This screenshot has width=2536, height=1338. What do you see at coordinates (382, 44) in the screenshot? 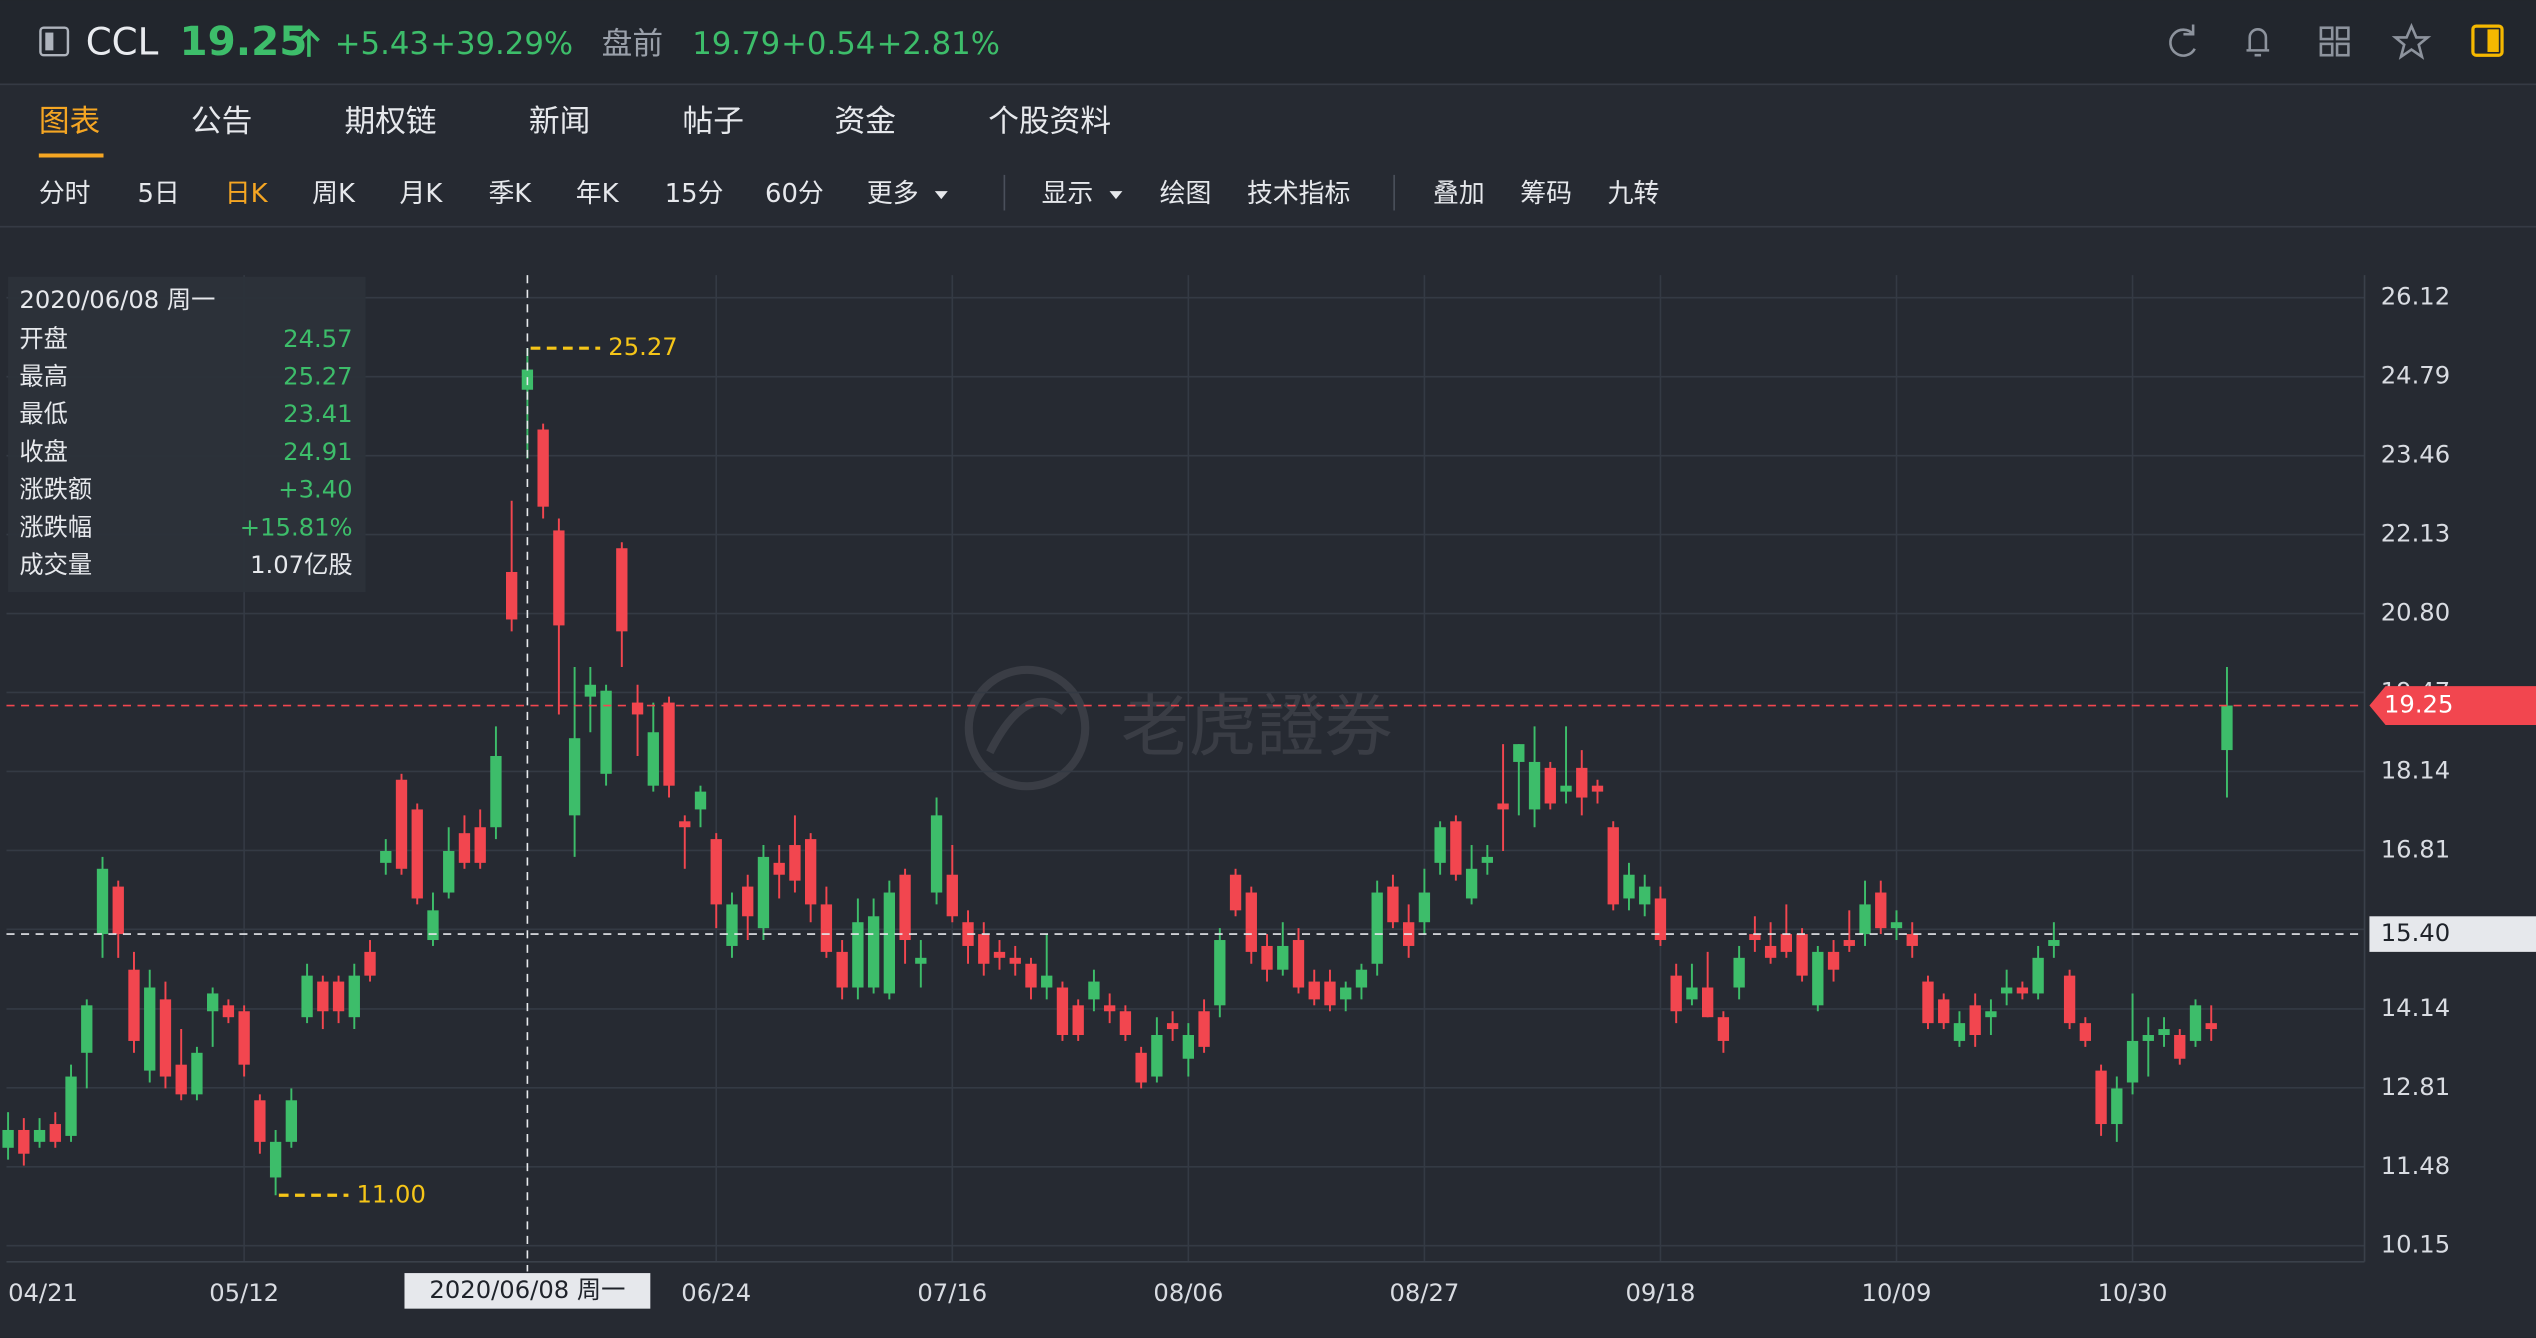
I see `change: +5.43` at bounding box center [382, 44].